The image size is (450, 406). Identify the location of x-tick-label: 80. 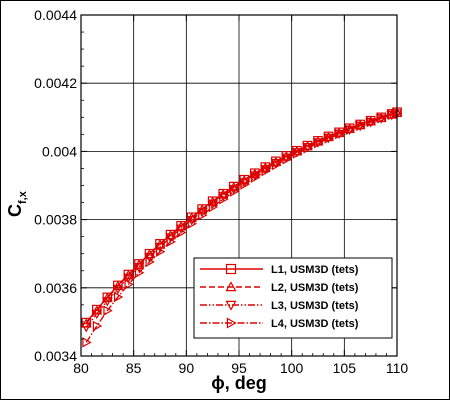
(81, 368).